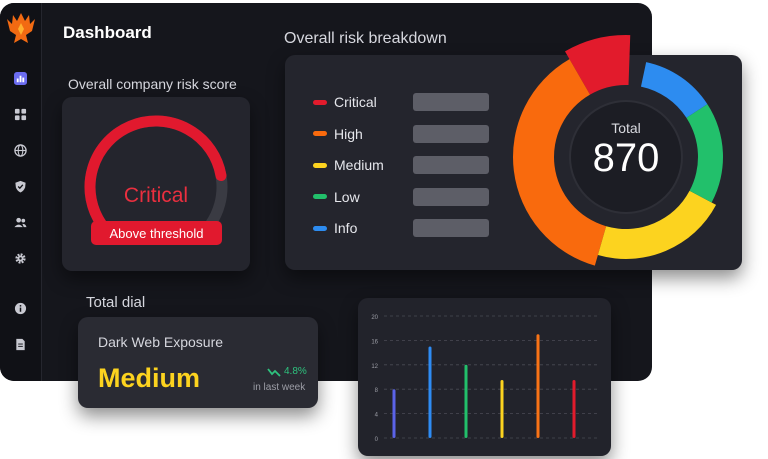  I want to click on total-label: Total, so click(626, 128).